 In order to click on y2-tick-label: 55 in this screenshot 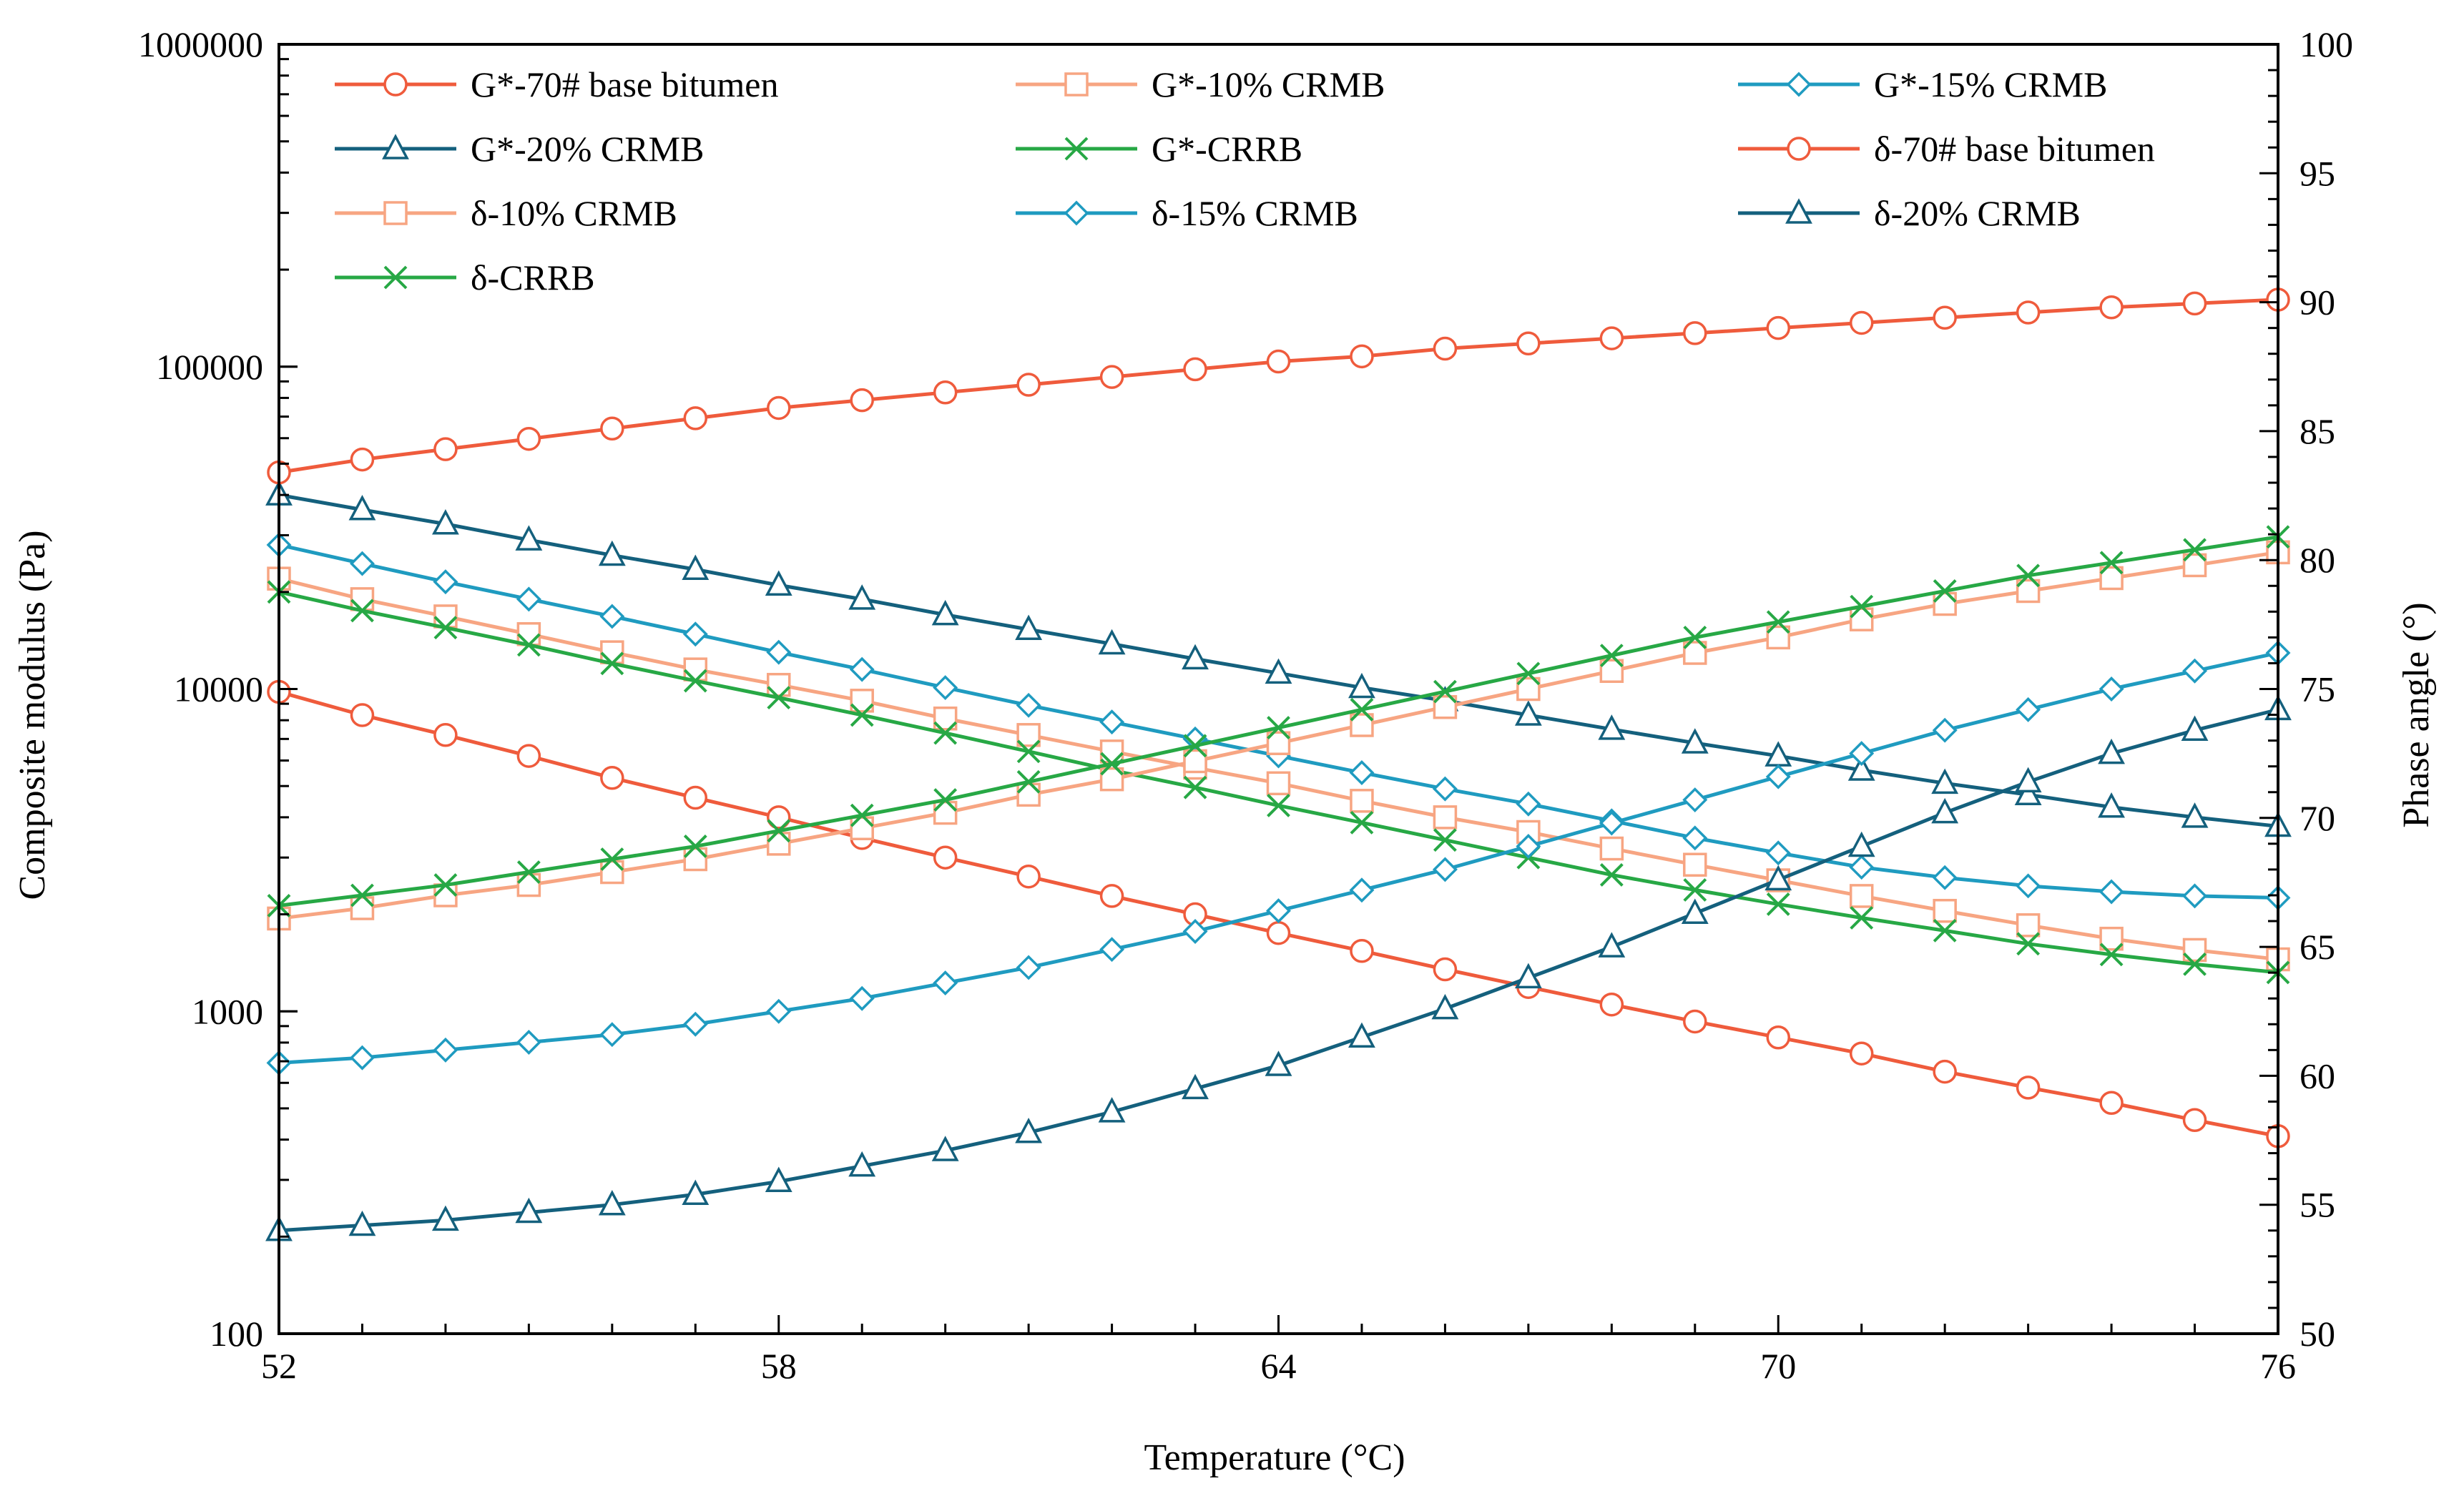, I will do `click(2317, 1205)`.